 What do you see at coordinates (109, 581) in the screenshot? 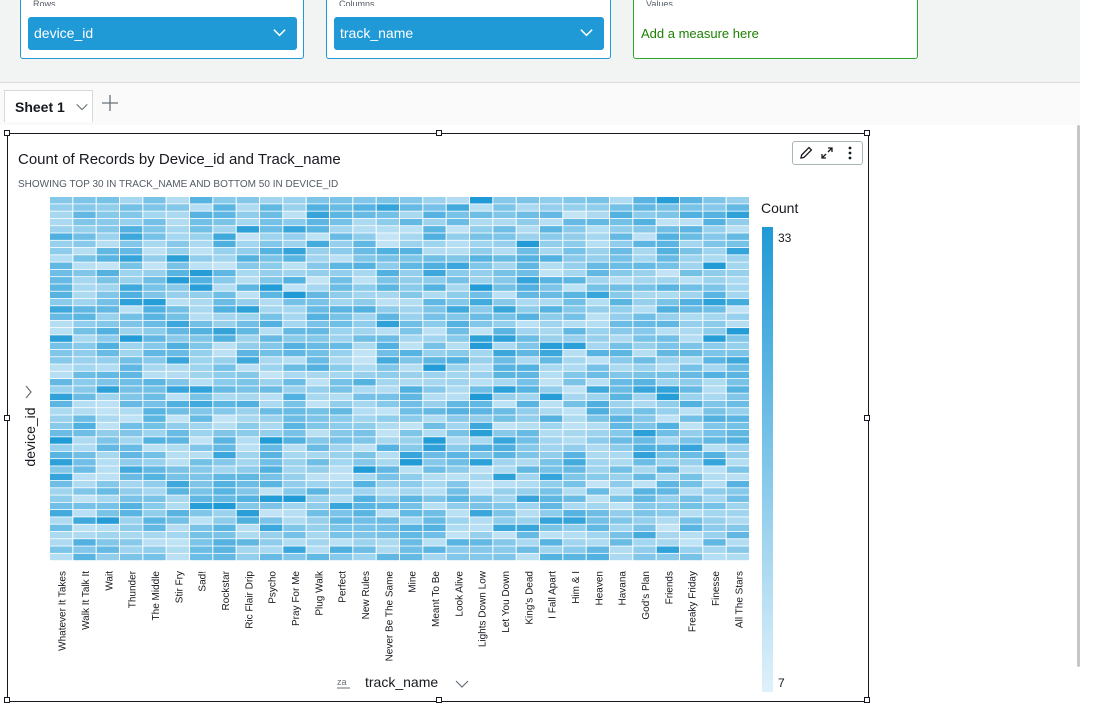
I see `x-tick-label: Wait` at bounding box center [109, 581].